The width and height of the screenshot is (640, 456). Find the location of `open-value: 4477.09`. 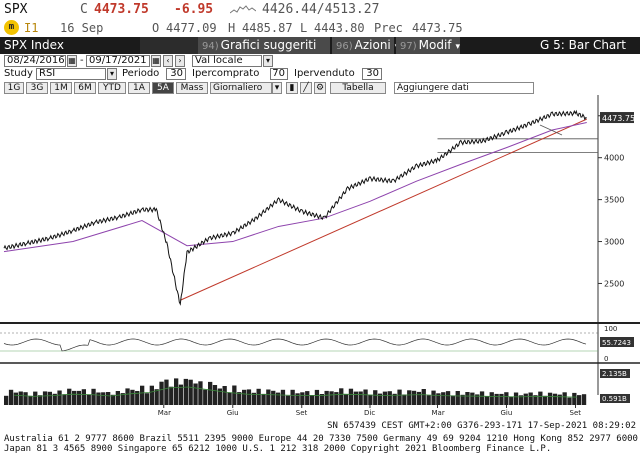

open-value: 4477.09 is located at coordinates (191, 28).